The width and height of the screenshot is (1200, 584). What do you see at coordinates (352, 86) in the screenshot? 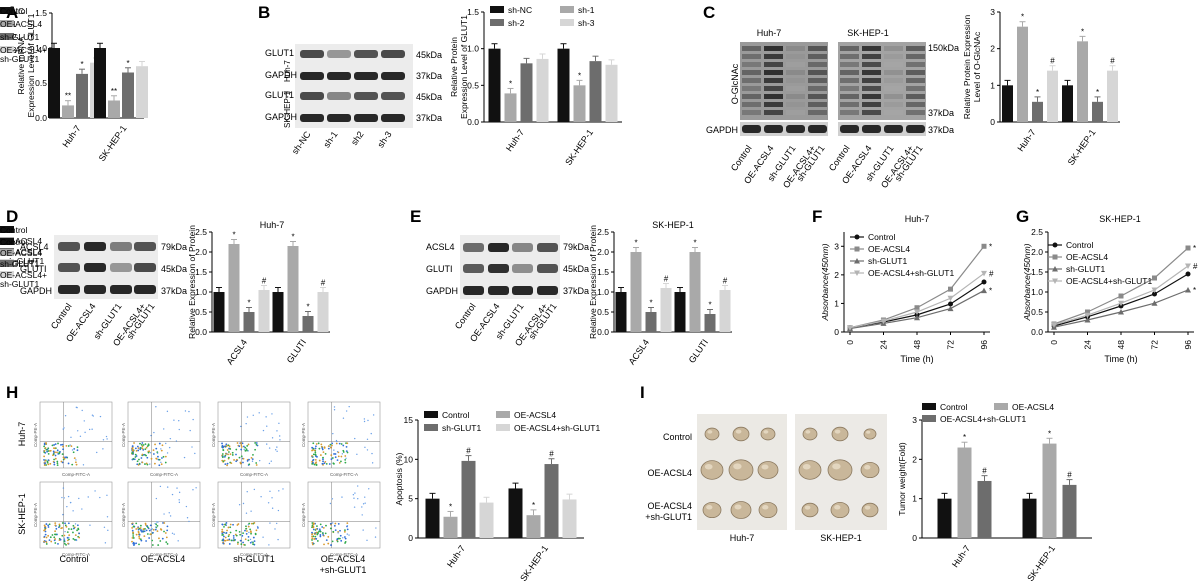
I see `blot-bands` at bounding box center [352, 86].